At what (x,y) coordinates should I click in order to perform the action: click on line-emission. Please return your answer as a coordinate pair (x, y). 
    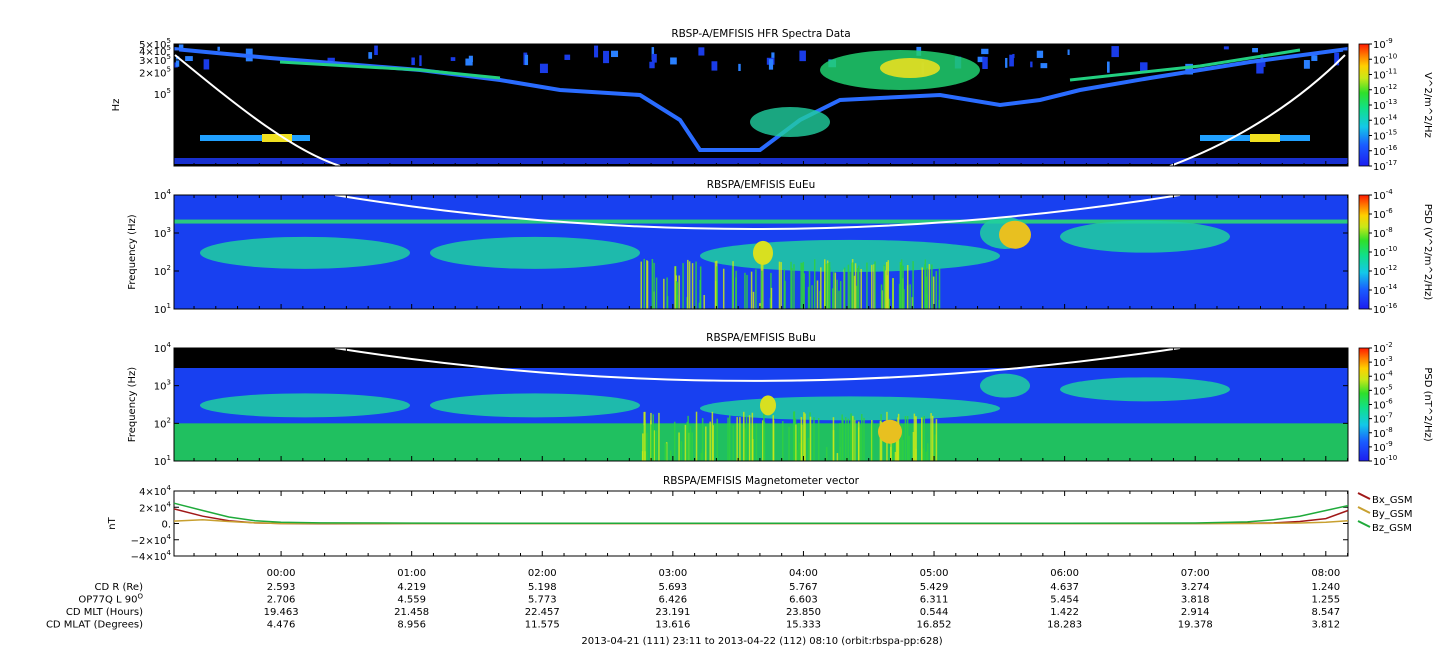
    Looking at the image, I should click on (761, 221).